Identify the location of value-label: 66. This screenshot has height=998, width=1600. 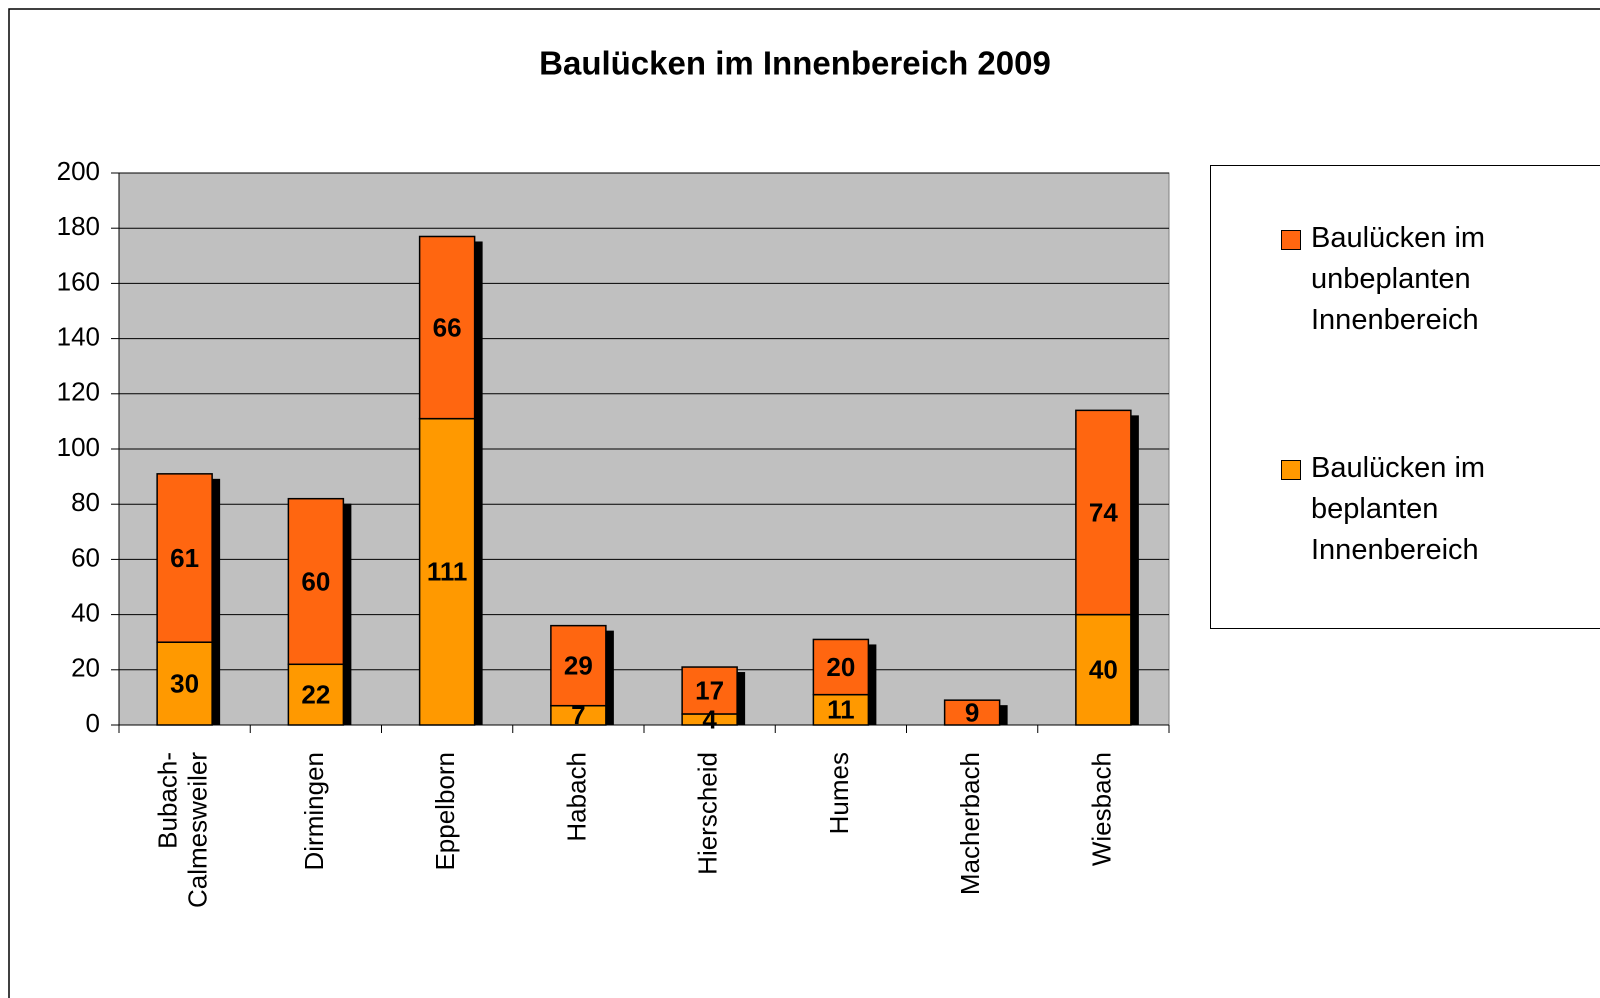
(447, 327).